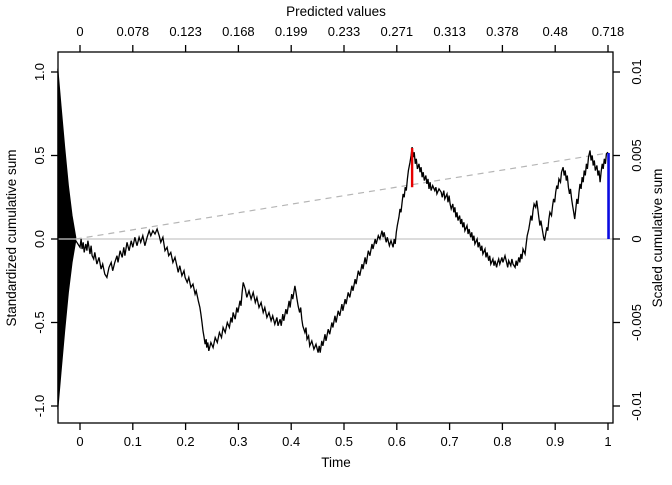 This screenshot has width=672, height=485. Describe the element at coordinates (397, 441) in the screenshot. I see `bottom-axis-tick-label: 0.6` at that location.